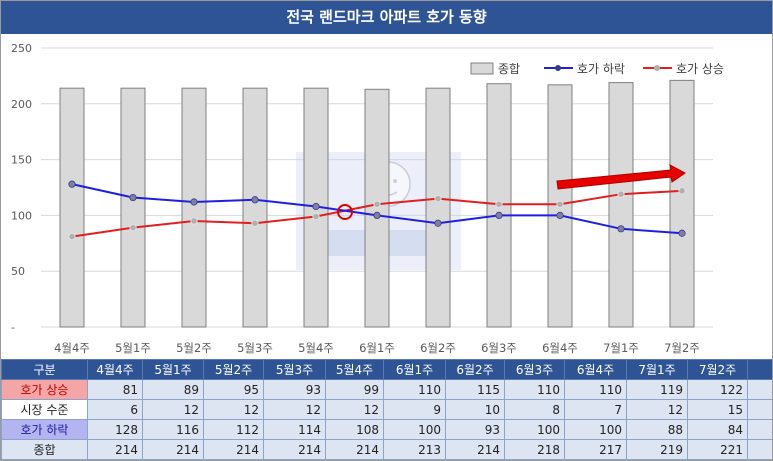 Image resolution: width=773 pixels, height=461 pixels. What do you see at coordinates (700, 69) in the screenshot?
I see `legend-label-up: 호가 상승` at bounding box center [700, 69].